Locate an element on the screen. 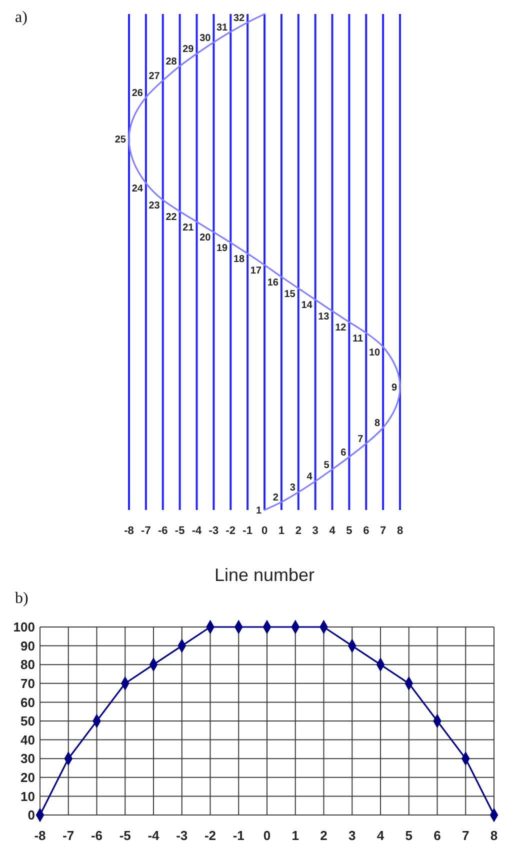 This screenshot has width=509, height=848. annotation: 1 is located at coordinates (259, 511).